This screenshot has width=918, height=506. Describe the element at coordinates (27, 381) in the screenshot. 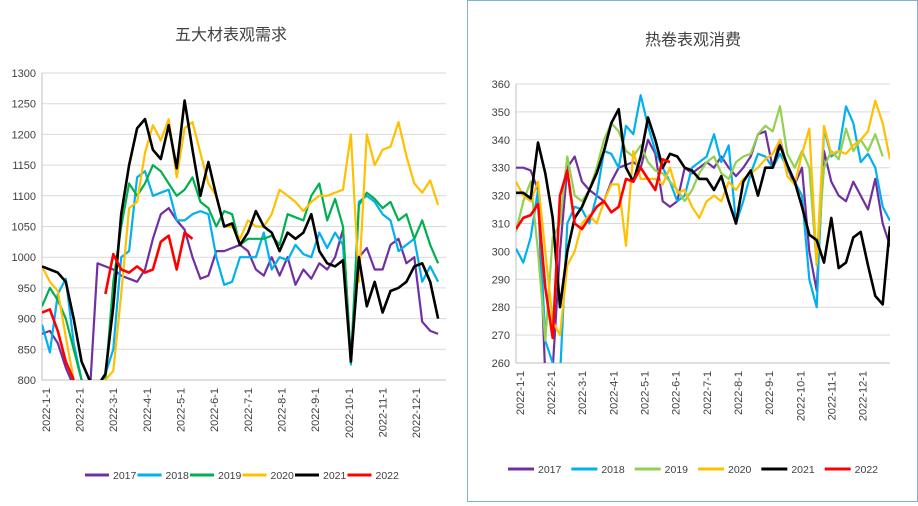

I see `y-tick-label: 800` at that location.